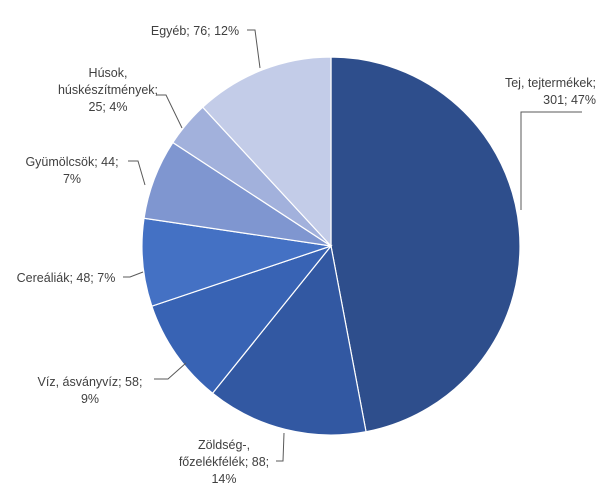 This screenshot has width=600, height=497. I want to click on slice-data-label-line: főzelékfélék; 88;, so click(224, 462).